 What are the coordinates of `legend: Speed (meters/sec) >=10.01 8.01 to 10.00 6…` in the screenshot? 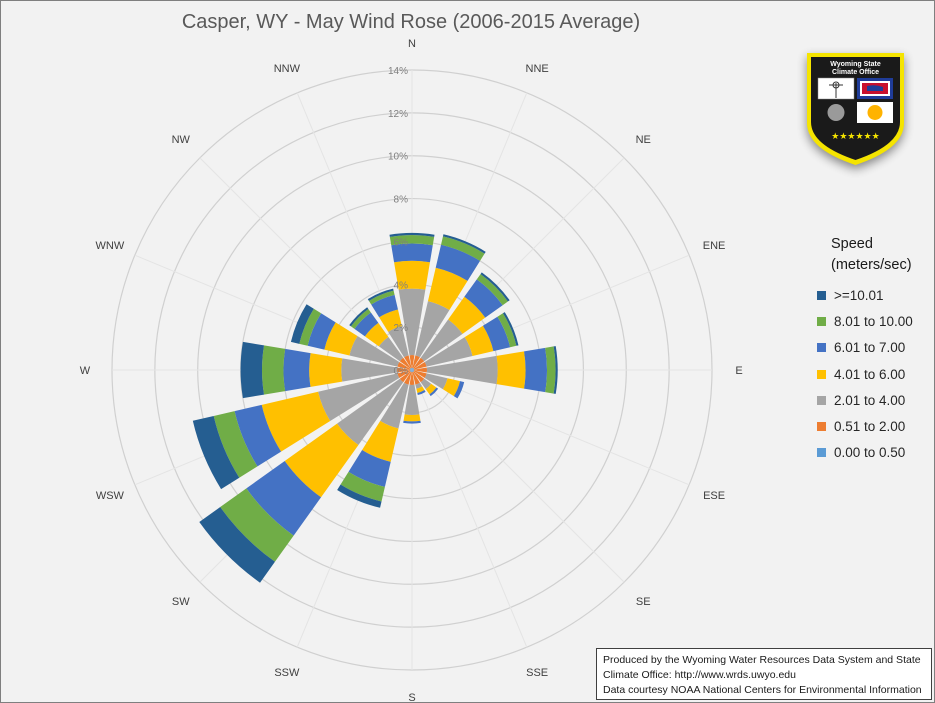 It's located at (865, 350).